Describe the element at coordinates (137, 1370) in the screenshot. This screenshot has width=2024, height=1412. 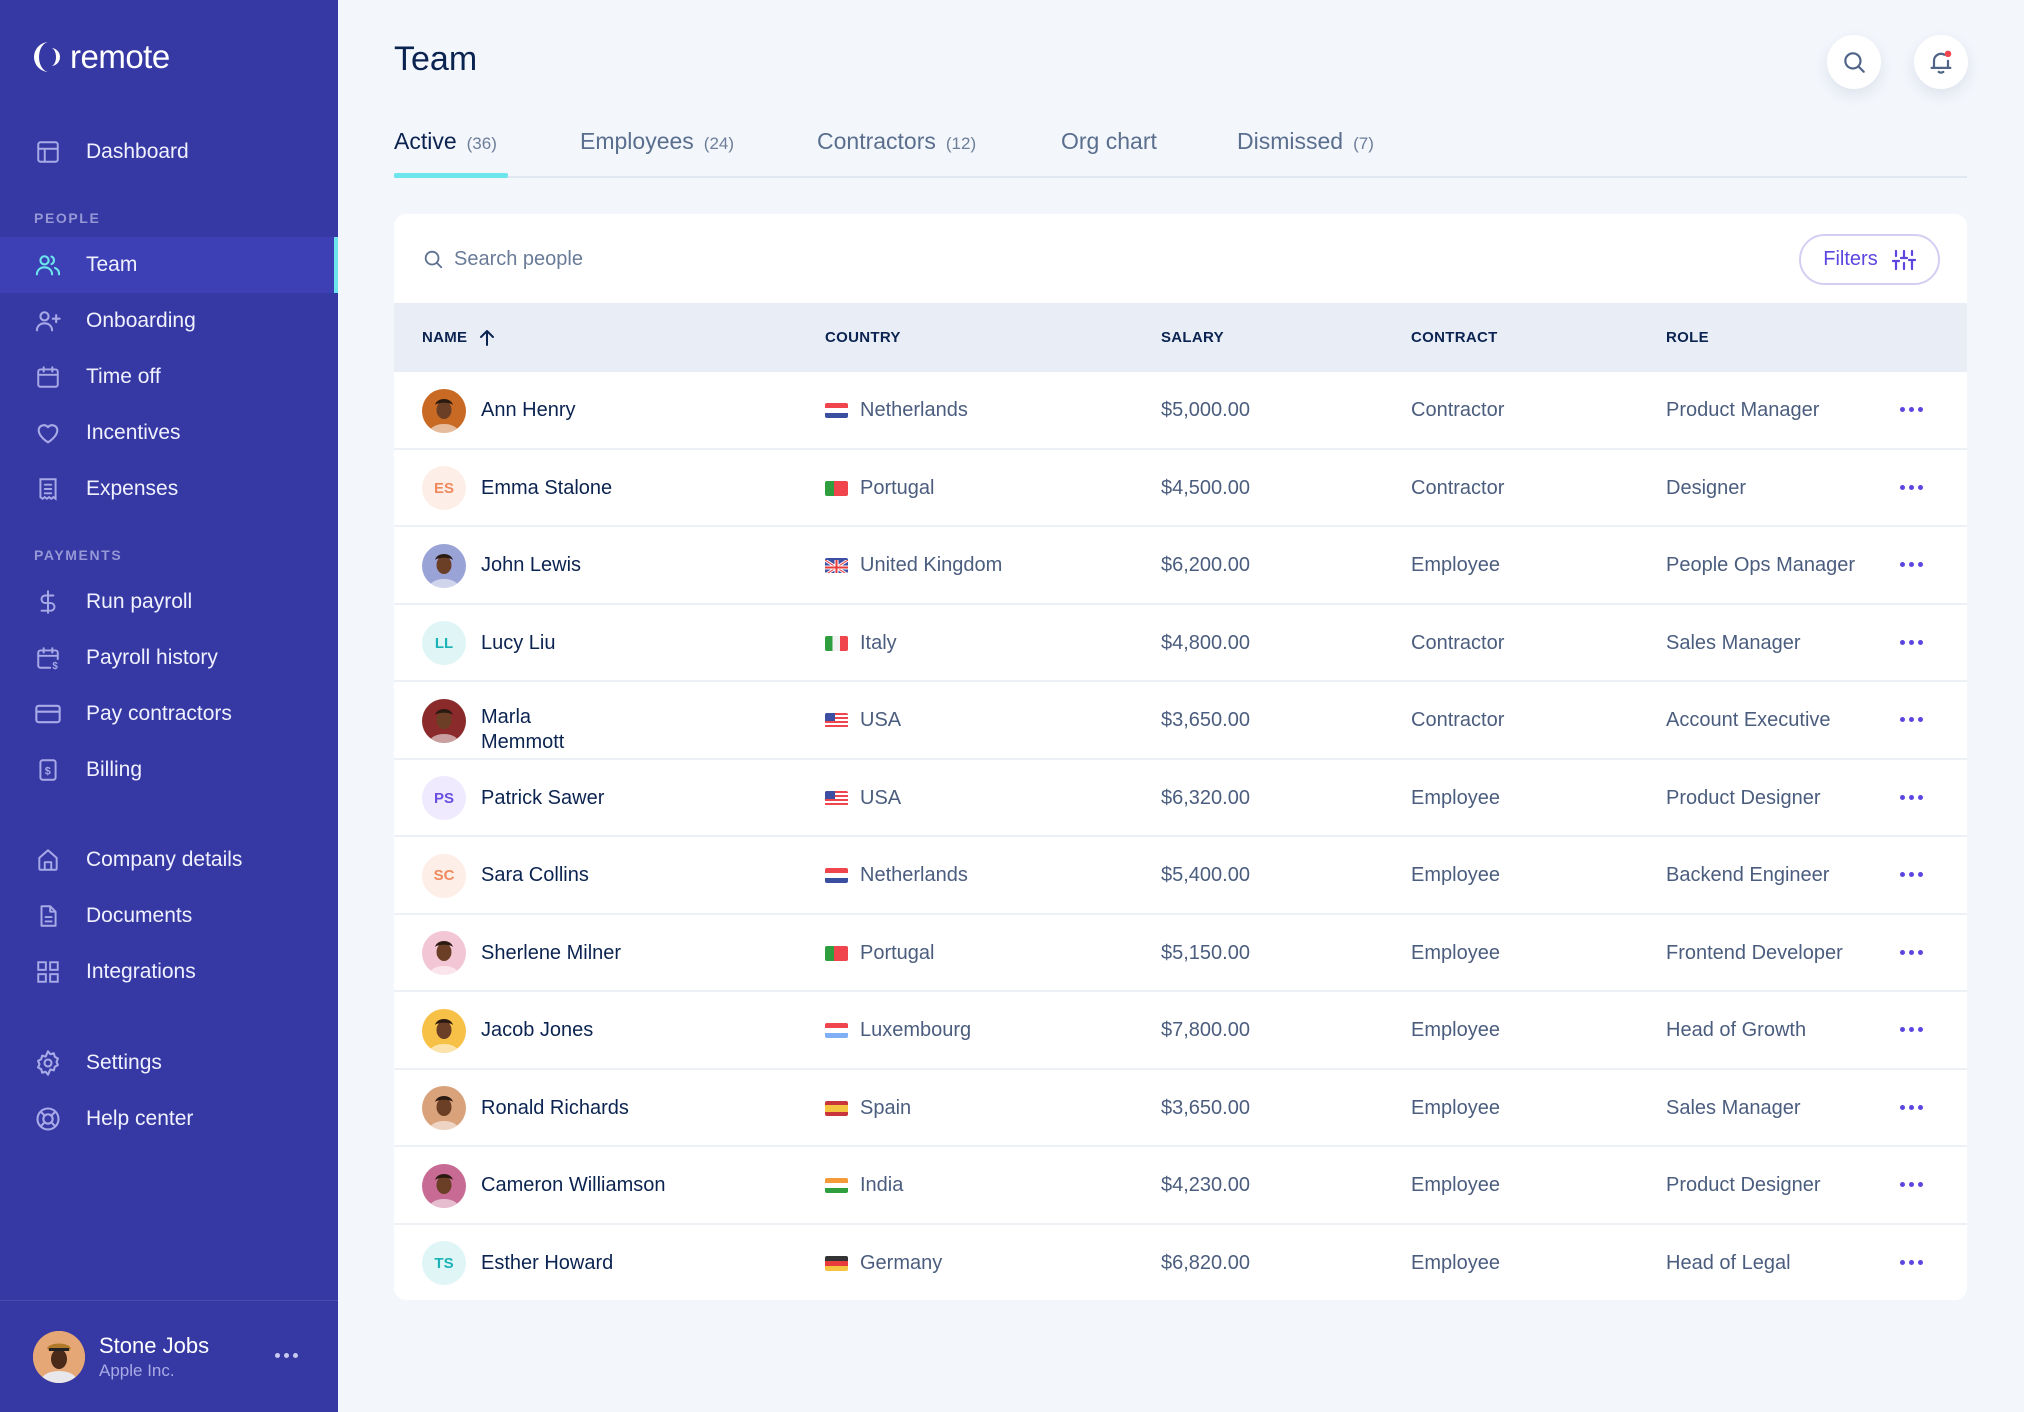
I see `user-company: Apple Inc.` at that location.